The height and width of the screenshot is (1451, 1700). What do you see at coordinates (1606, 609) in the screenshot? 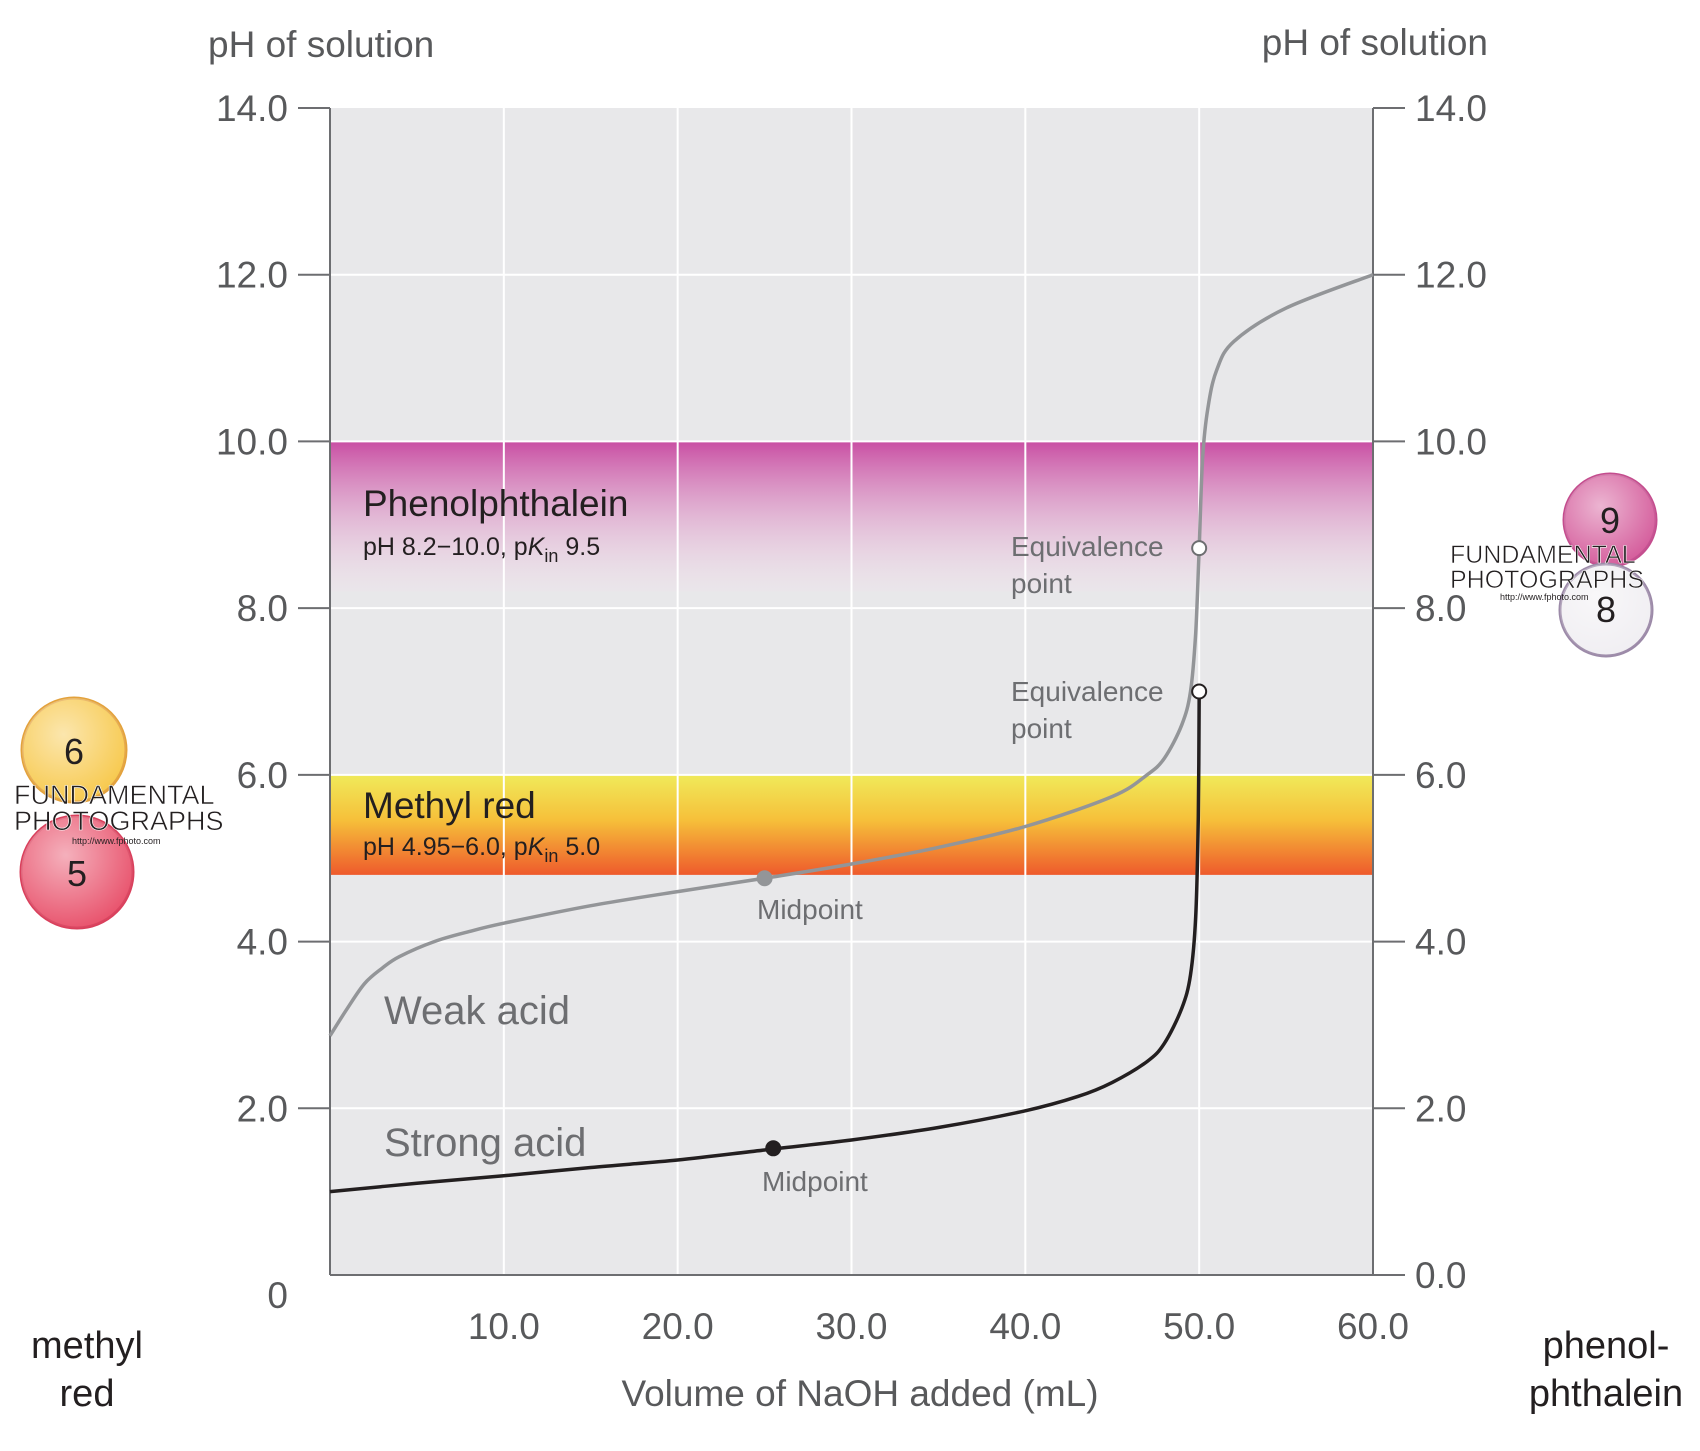
I see `swatch-ph8-value: 8` at bounding box center [1606, 609].